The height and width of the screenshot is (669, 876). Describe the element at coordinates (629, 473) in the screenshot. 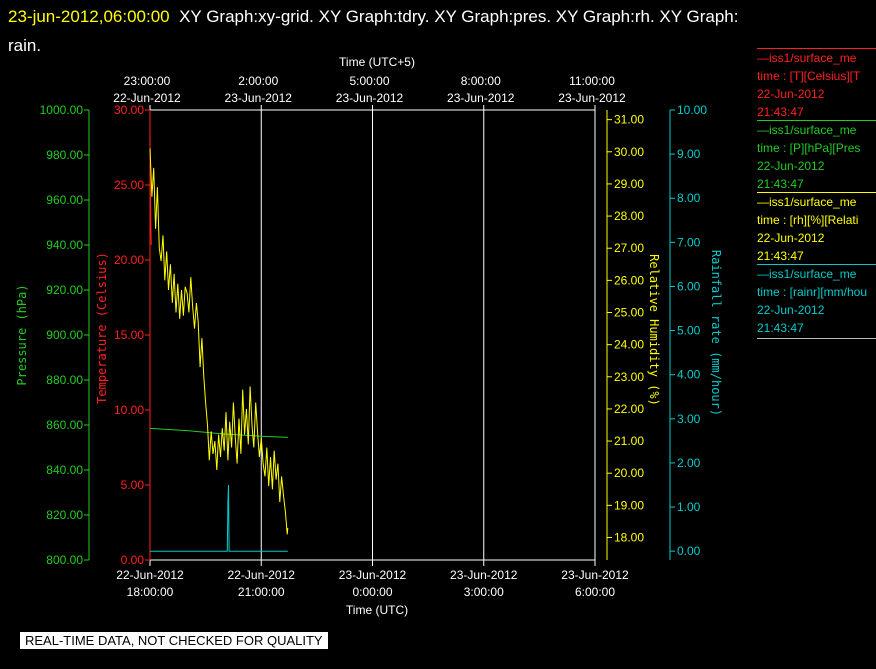

I see `humidity-tick-label: 20.00` at that location.